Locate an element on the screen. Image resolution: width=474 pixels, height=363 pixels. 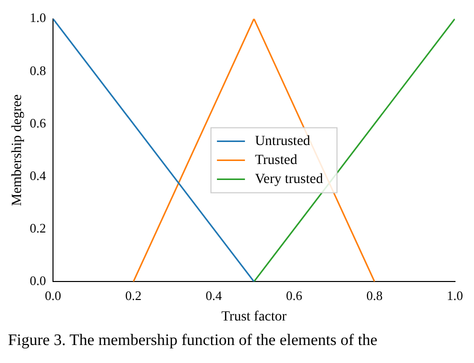
x-tick-label: 0.2 is located at coordinates (133, 295).